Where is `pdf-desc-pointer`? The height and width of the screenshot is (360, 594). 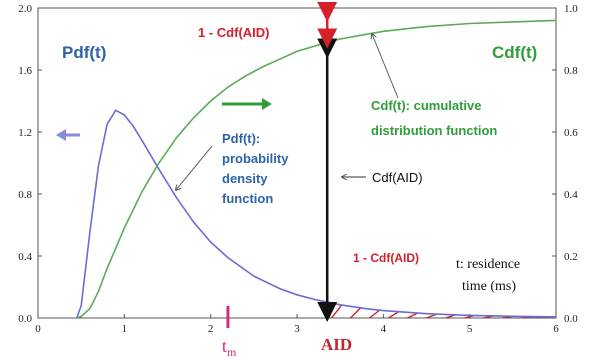 pdf-desc-pointer is located at coordinates (194, 167).